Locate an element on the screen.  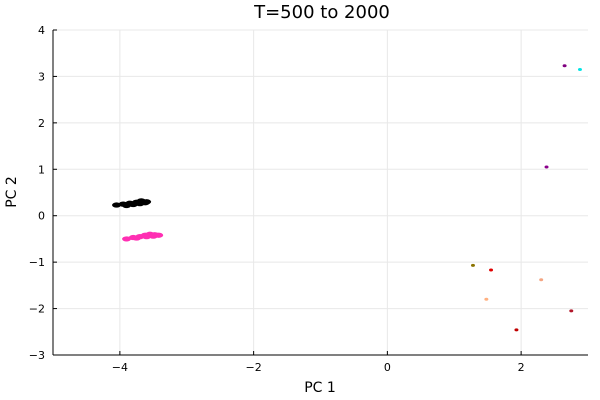
y-tick-label: 2 is located at coordinates (41, 123).